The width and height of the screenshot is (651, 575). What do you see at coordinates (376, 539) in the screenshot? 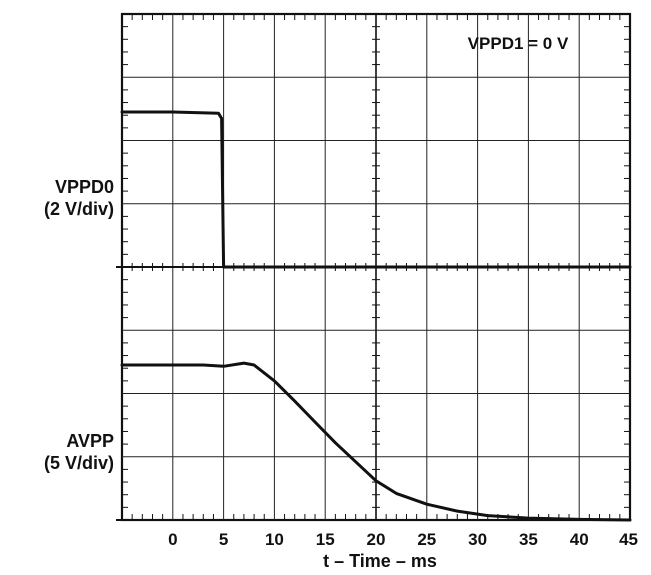
I see `x-tick-label: 20` at bounding box center [376, 539].